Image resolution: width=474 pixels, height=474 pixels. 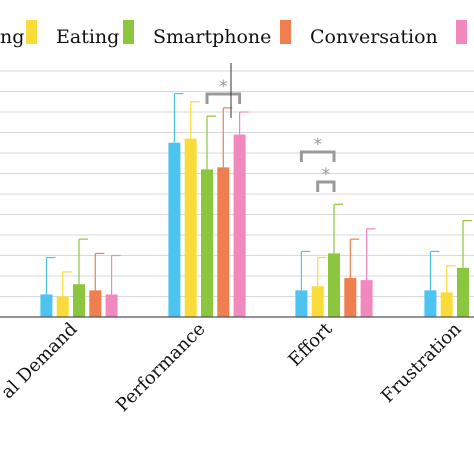 I want to click on legend-label: Eating, so click(x=87, y=37).